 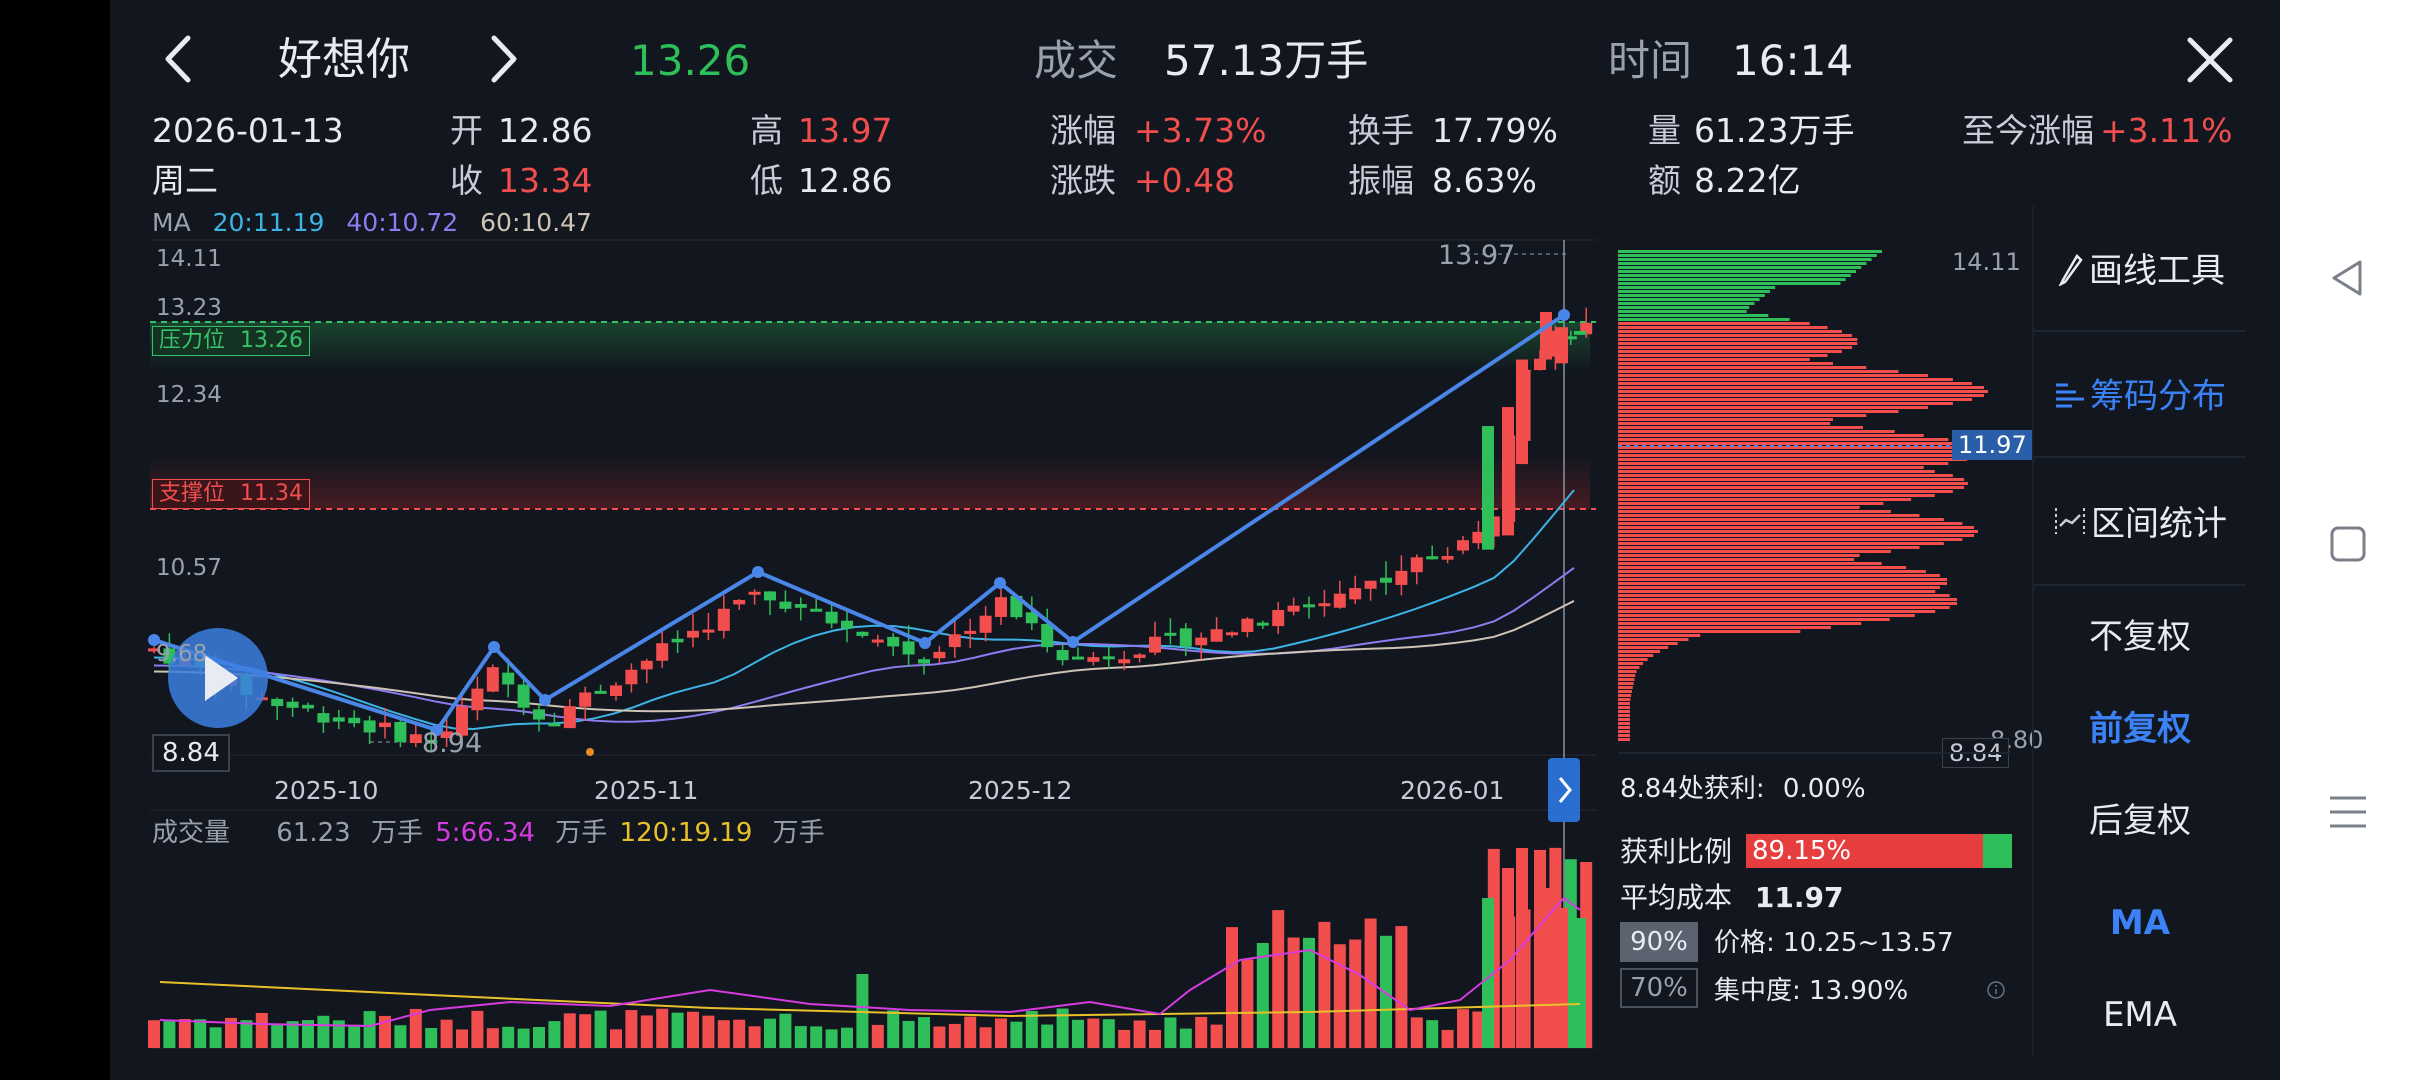 What do you see at coordinates (1659, 988) in the screenshot?
I see `p70-badge: 70%` at bounding box center [1659, 988].